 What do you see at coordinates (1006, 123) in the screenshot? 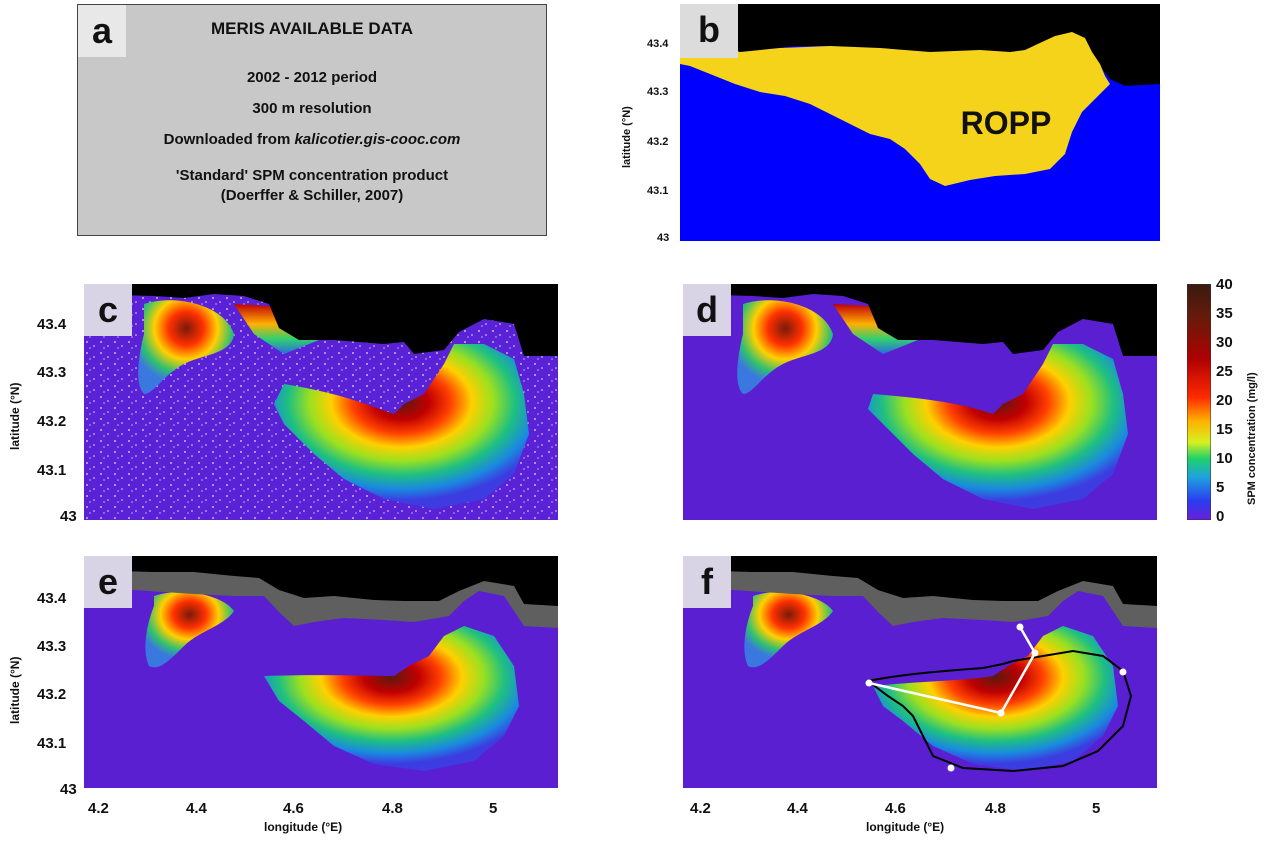
I see `ropp-label: ROPP` at bounding box center [1006, 123].